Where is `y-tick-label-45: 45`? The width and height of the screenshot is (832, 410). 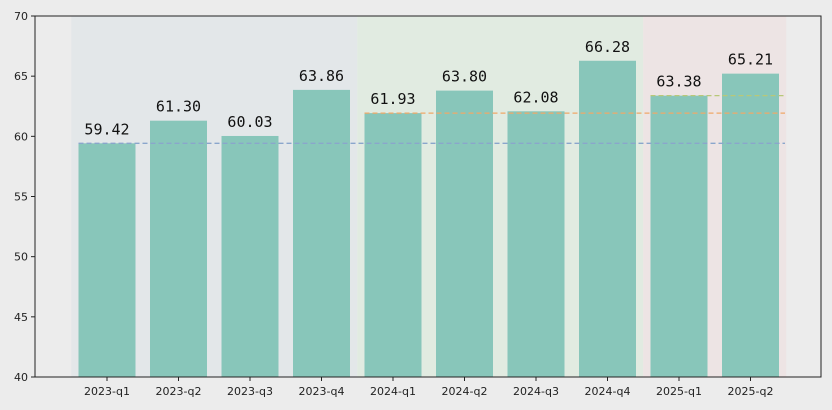
y-tick-label-45: 45 is located at coordinates (21, 317).